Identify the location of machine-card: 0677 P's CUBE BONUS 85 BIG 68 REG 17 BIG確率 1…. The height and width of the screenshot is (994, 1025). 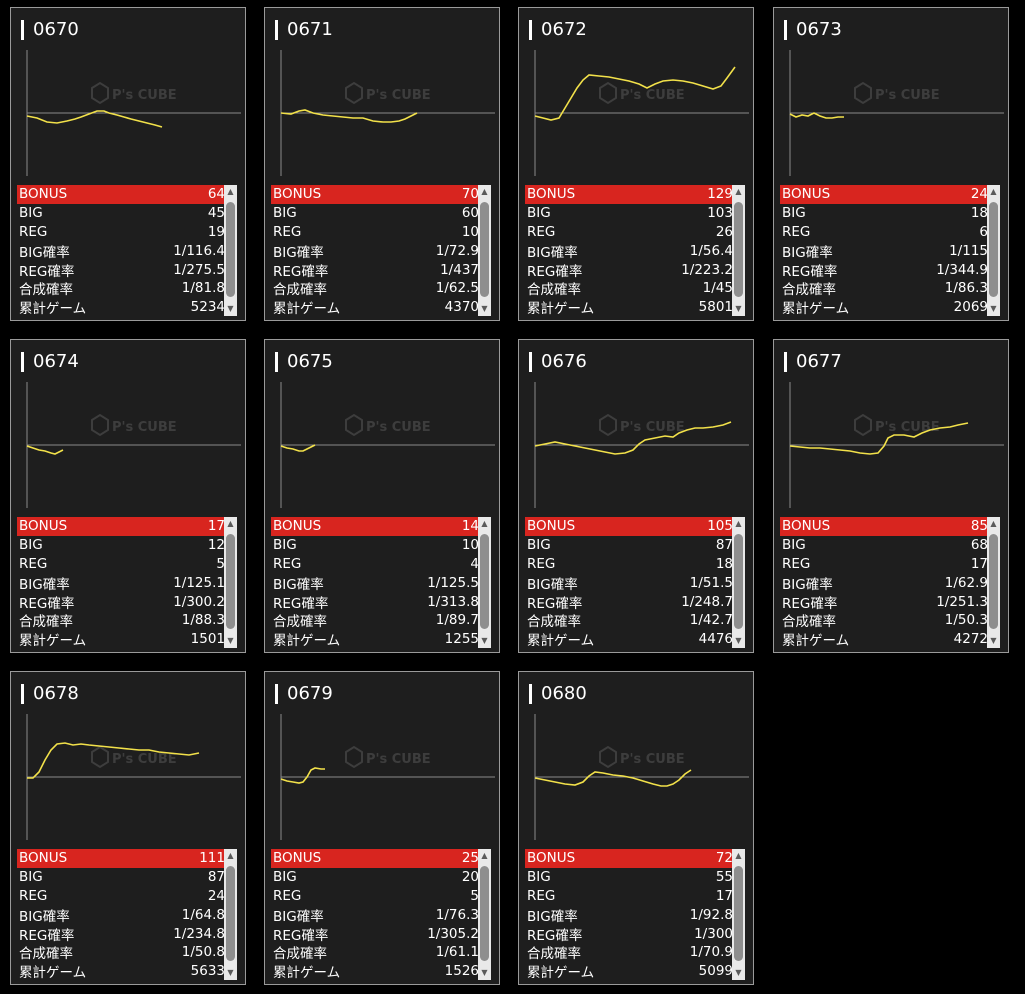
(891, 496).